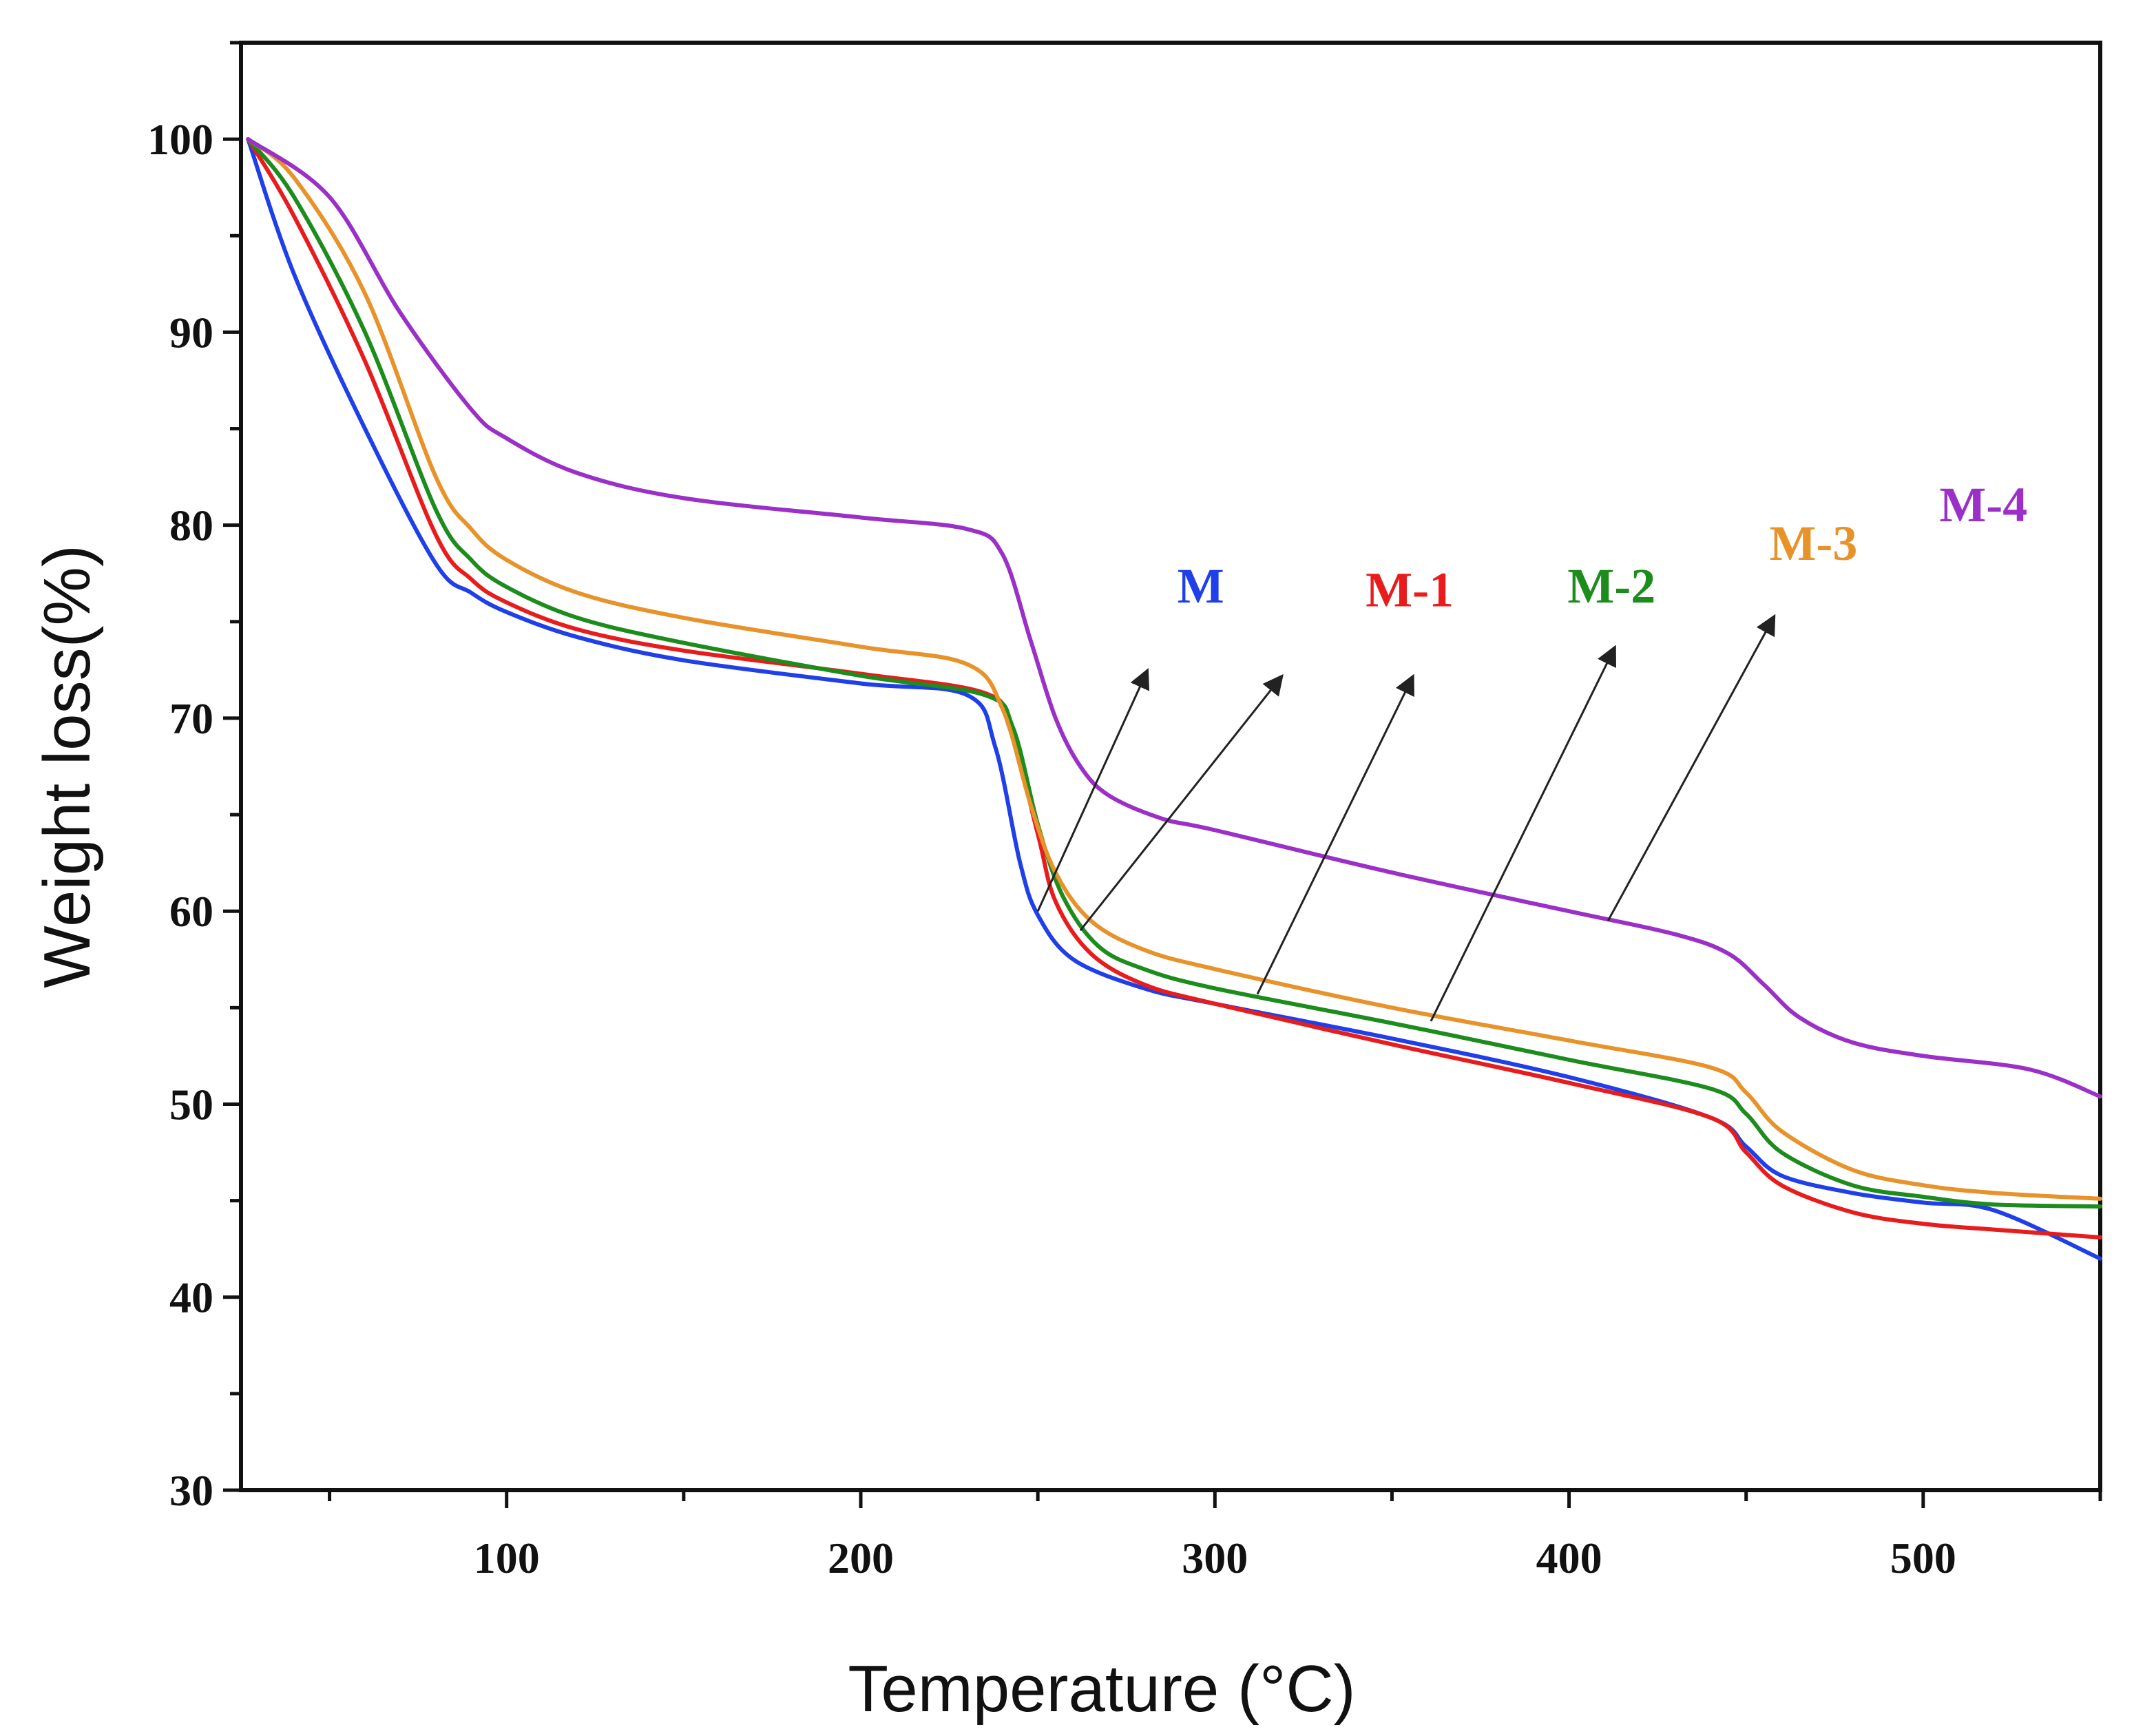 The image size is (2134, 1736). I want to click on label-m: M, so click(1201, 586).